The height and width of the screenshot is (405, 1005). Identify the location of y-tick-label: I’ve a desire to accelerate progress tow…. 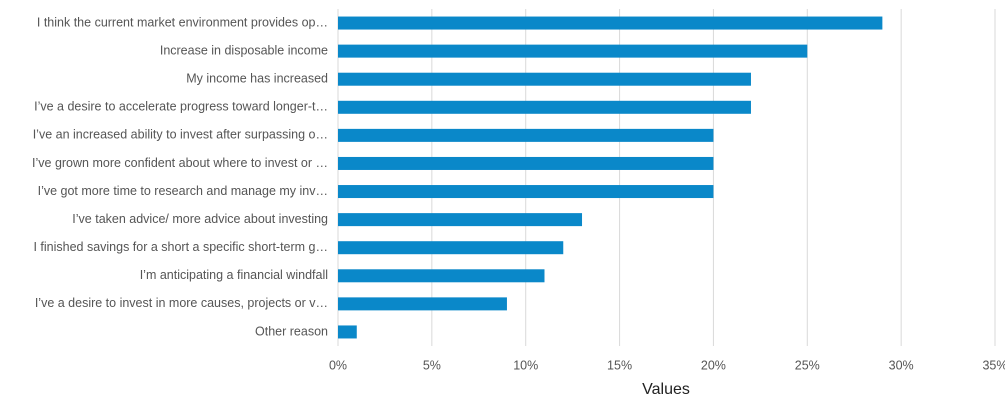
(181, 107).